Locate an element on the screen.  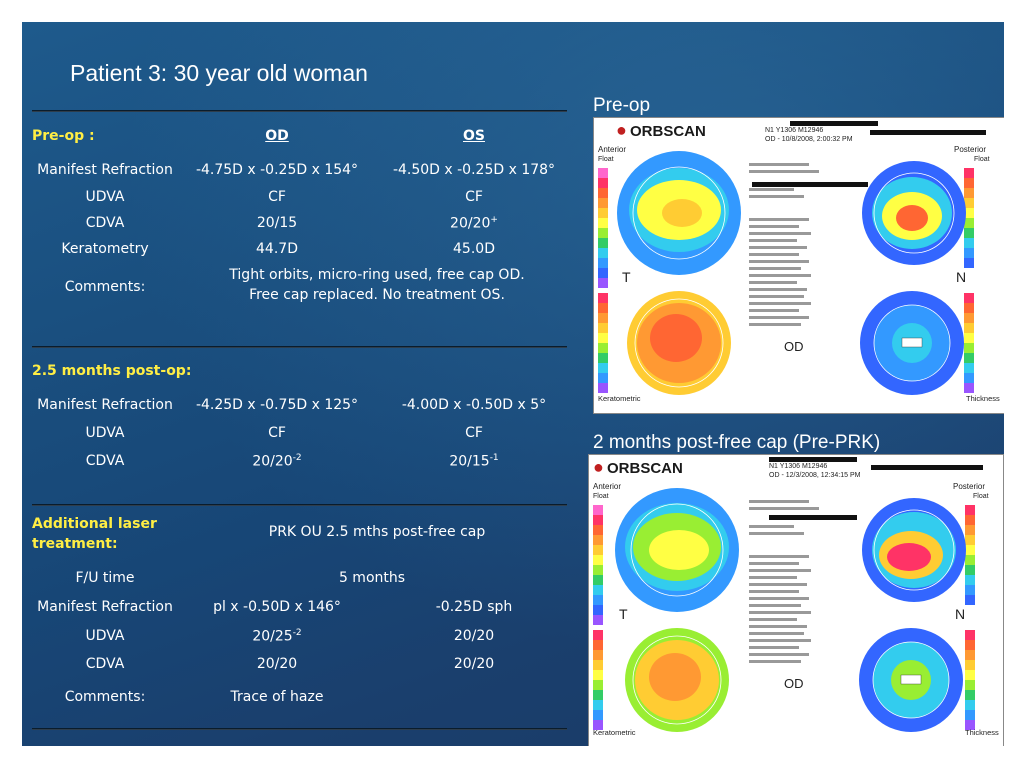
preop-label-udva: UDVA is located at coordinates (105, 197).